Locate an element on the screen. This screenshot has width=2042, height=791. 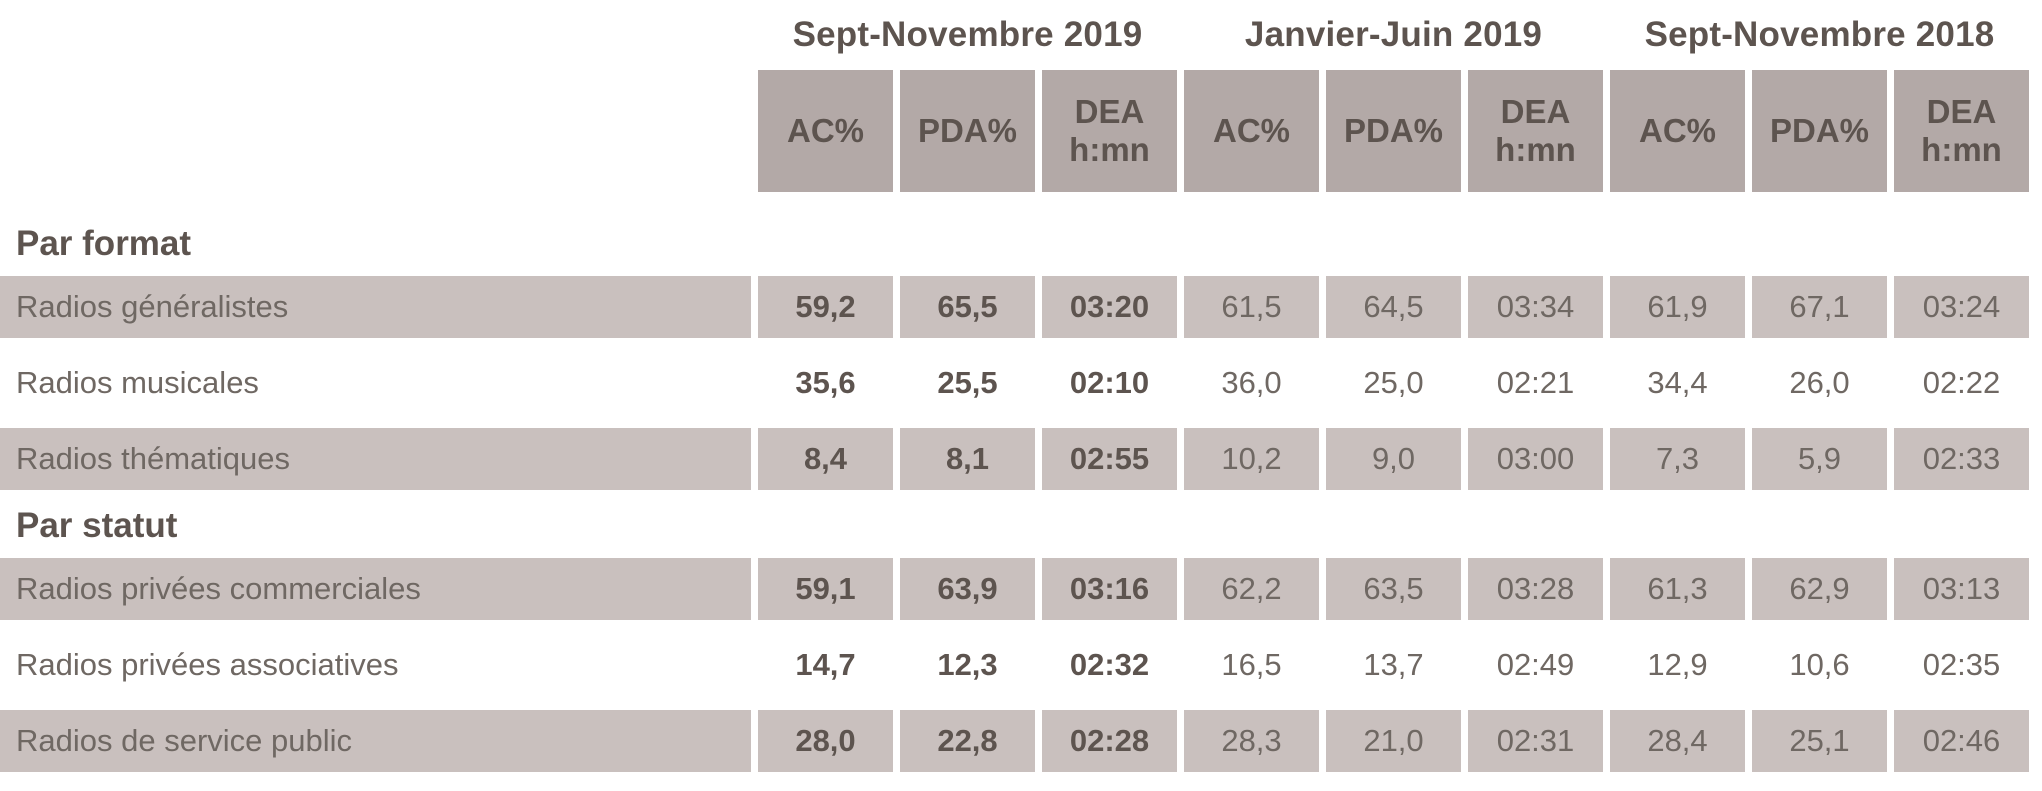
value-cell: 03:00 is located at coordinates (1535, 459).